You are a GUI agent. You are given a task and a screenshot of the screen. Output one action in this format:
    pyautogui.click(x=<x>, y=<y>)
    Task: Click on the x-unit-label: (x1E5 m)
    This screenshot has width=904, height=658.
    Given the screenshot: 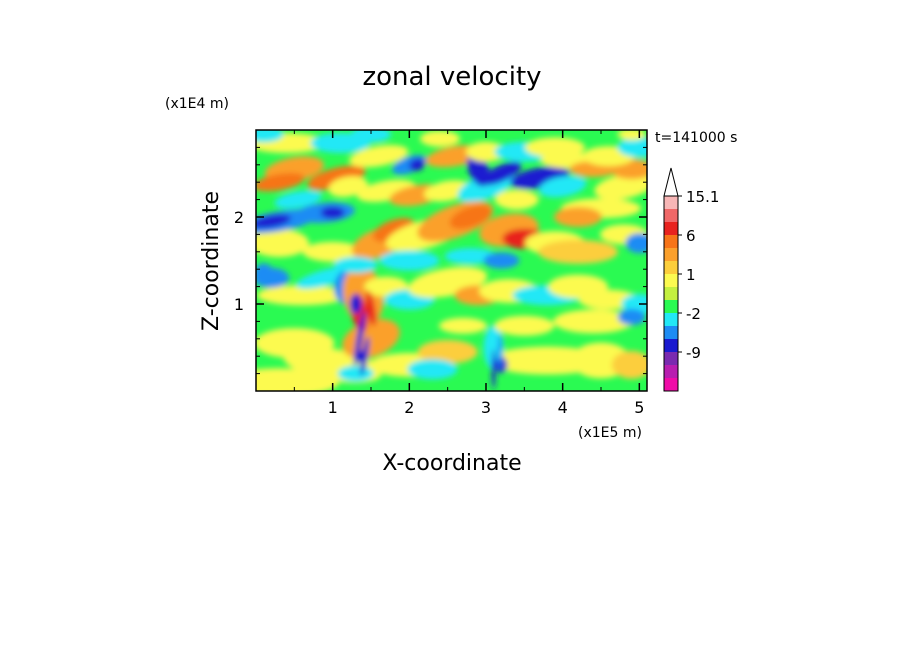 What is the action you would take?
    pyautogui.click(x=610, y=433)
    